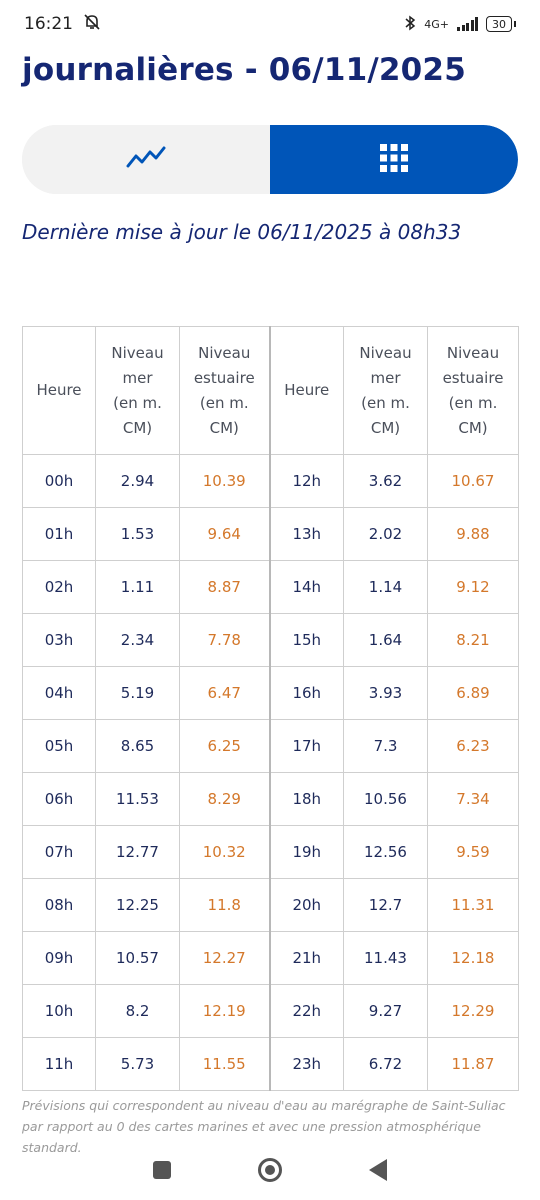 The image size is (540, 1200). Describe the element at coordinates (473, 587) in the screenshot. I see `cell-niveau-estuaire: 9.12` at that location.